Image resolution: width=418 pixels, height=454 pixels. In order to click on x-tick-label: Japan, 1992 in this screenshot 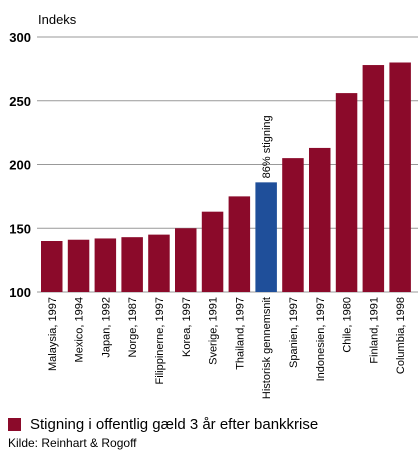, I will do `click(106, 327)`.